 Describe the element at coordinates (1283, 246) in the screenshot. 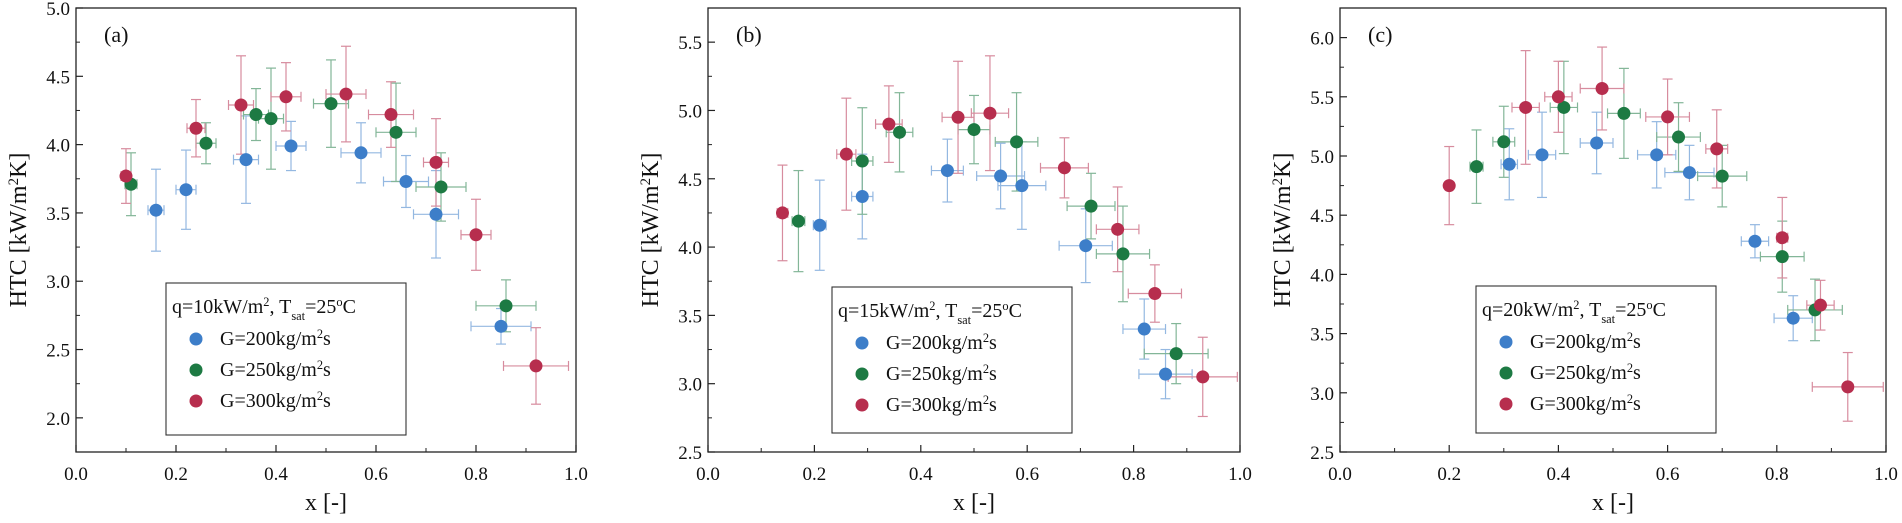

I see `y-axis-title-part: HTC [kW/m` at that location.